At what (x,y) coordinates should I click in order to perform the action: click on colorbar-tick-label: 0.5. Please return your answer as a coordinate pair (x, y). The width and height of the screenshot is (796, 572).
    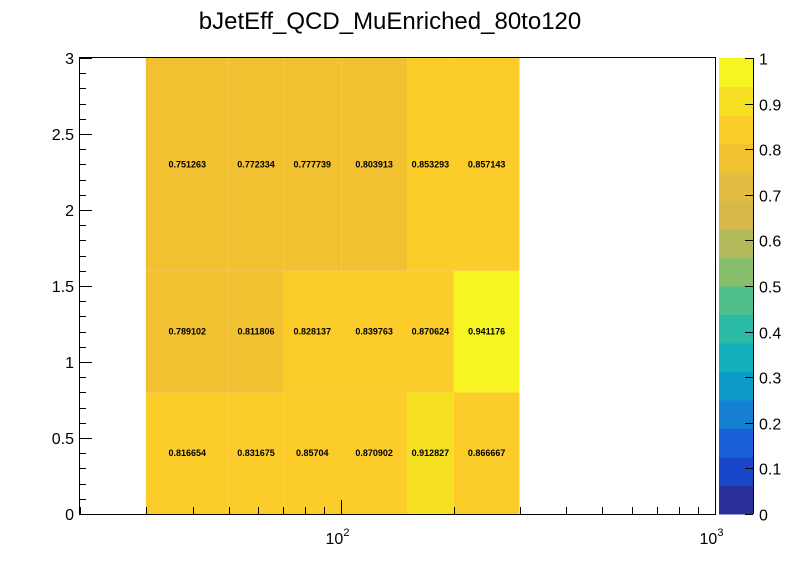
    Looking at the image, I should click on (770, 288).